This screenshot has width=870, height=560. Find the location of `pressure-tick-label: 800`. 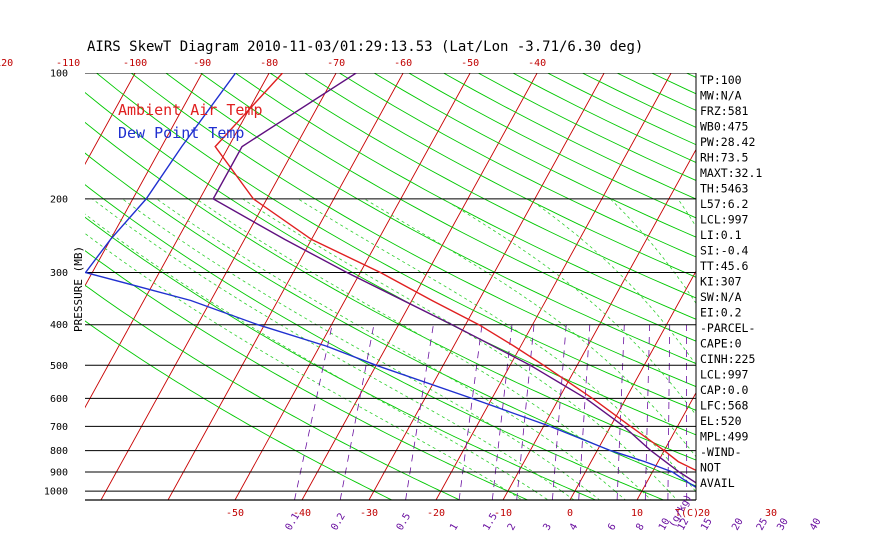

pressure-tick-label: 800 is located at coordinates (59, 451).